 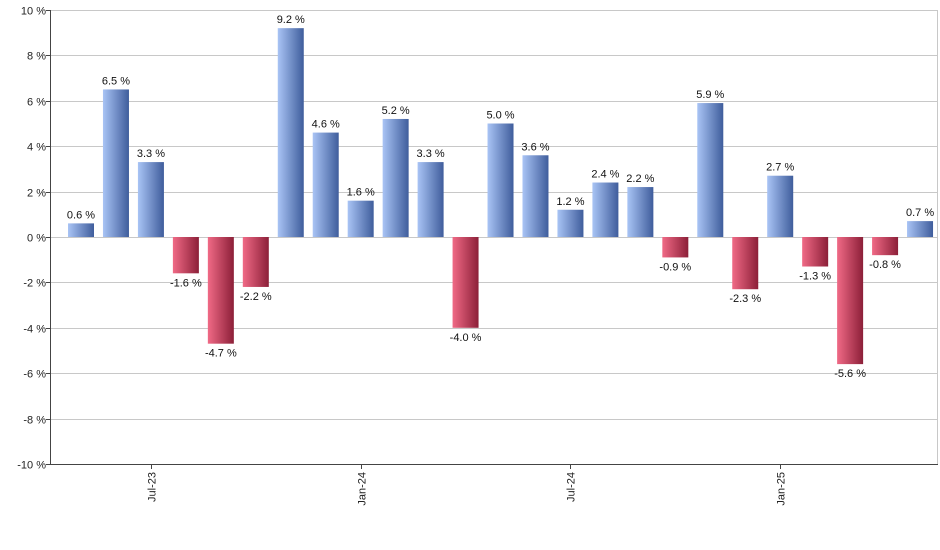 What do you see at coordinates (81, 215) in the screenshot?
I see `bar-data-label: 0.6 %` at bounding box center [81, 215].